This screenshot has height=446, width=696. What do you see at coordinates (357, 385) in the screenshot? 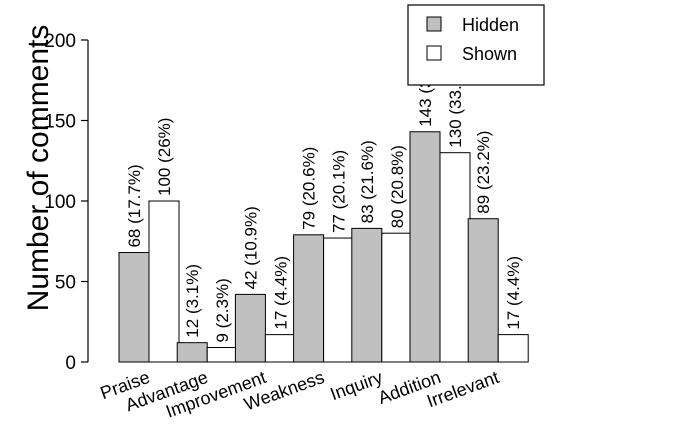
I see `x-tick-label: Inquiry` at bounding box center [357, 385].